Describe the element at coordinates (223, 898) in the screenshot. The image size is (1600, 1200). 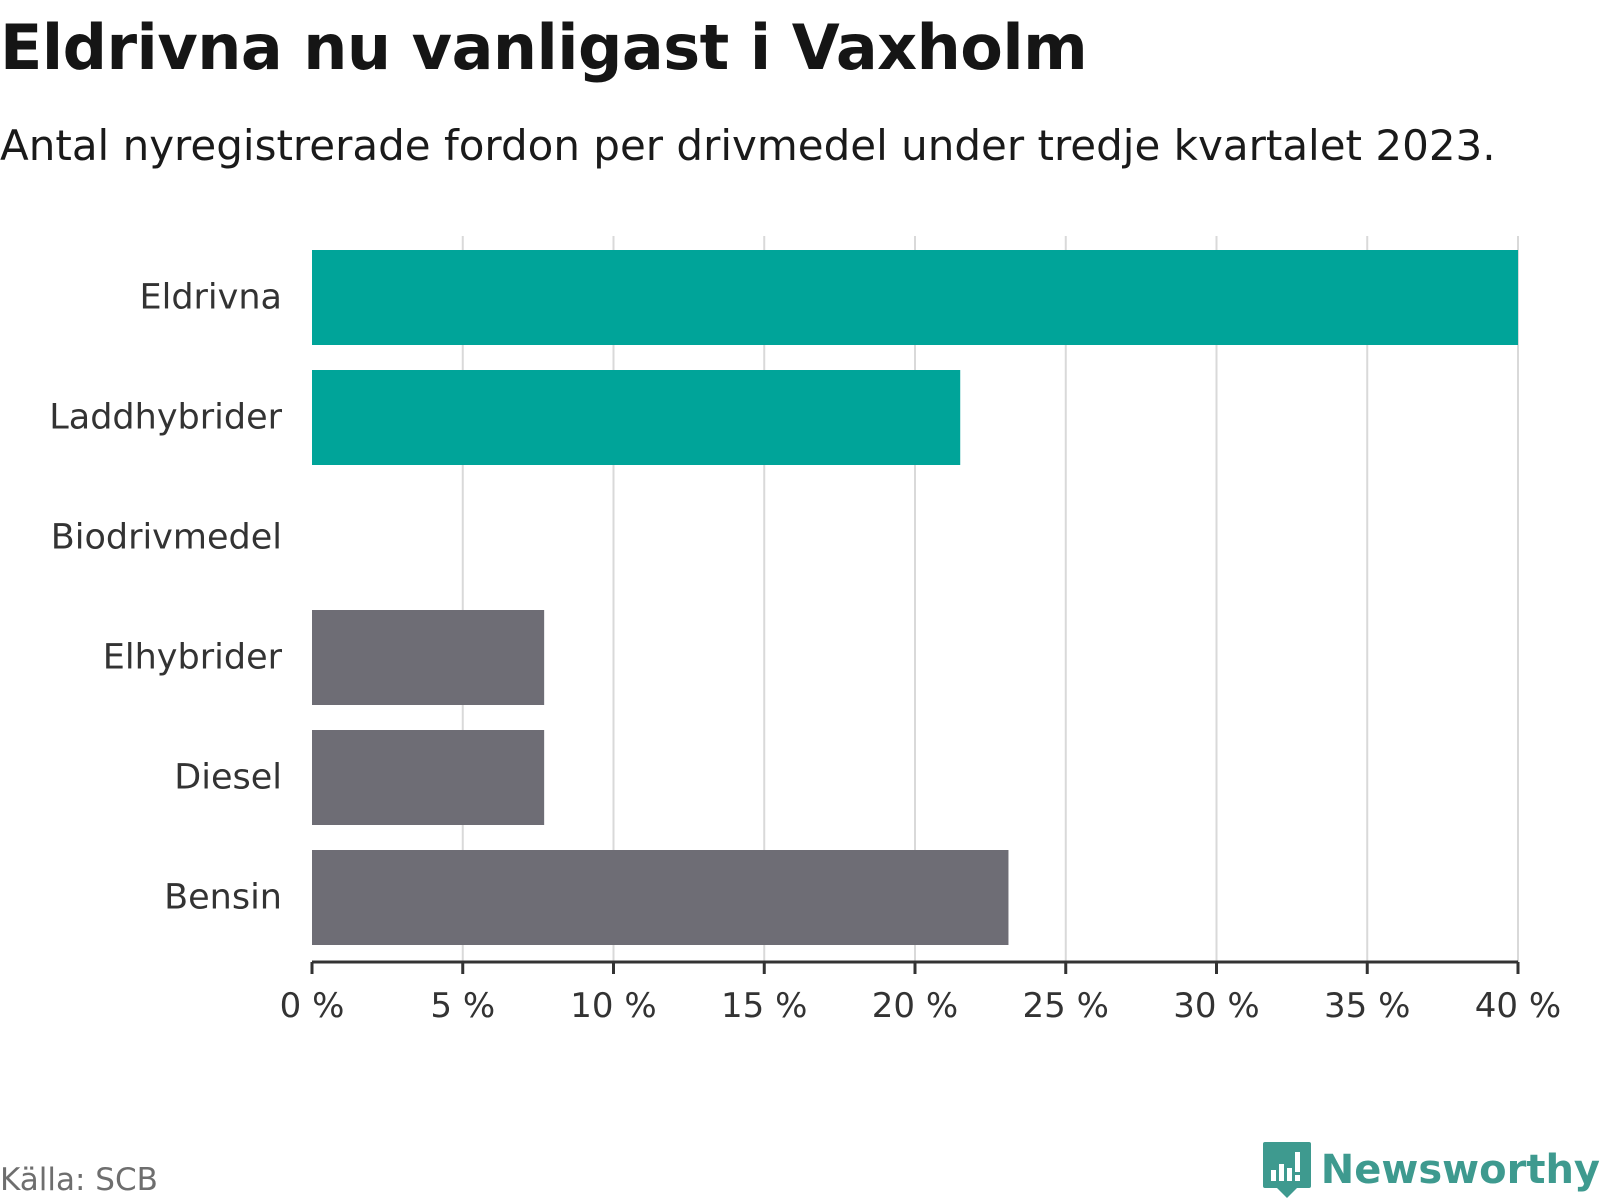
I see `category-label: Bensin` at that location.